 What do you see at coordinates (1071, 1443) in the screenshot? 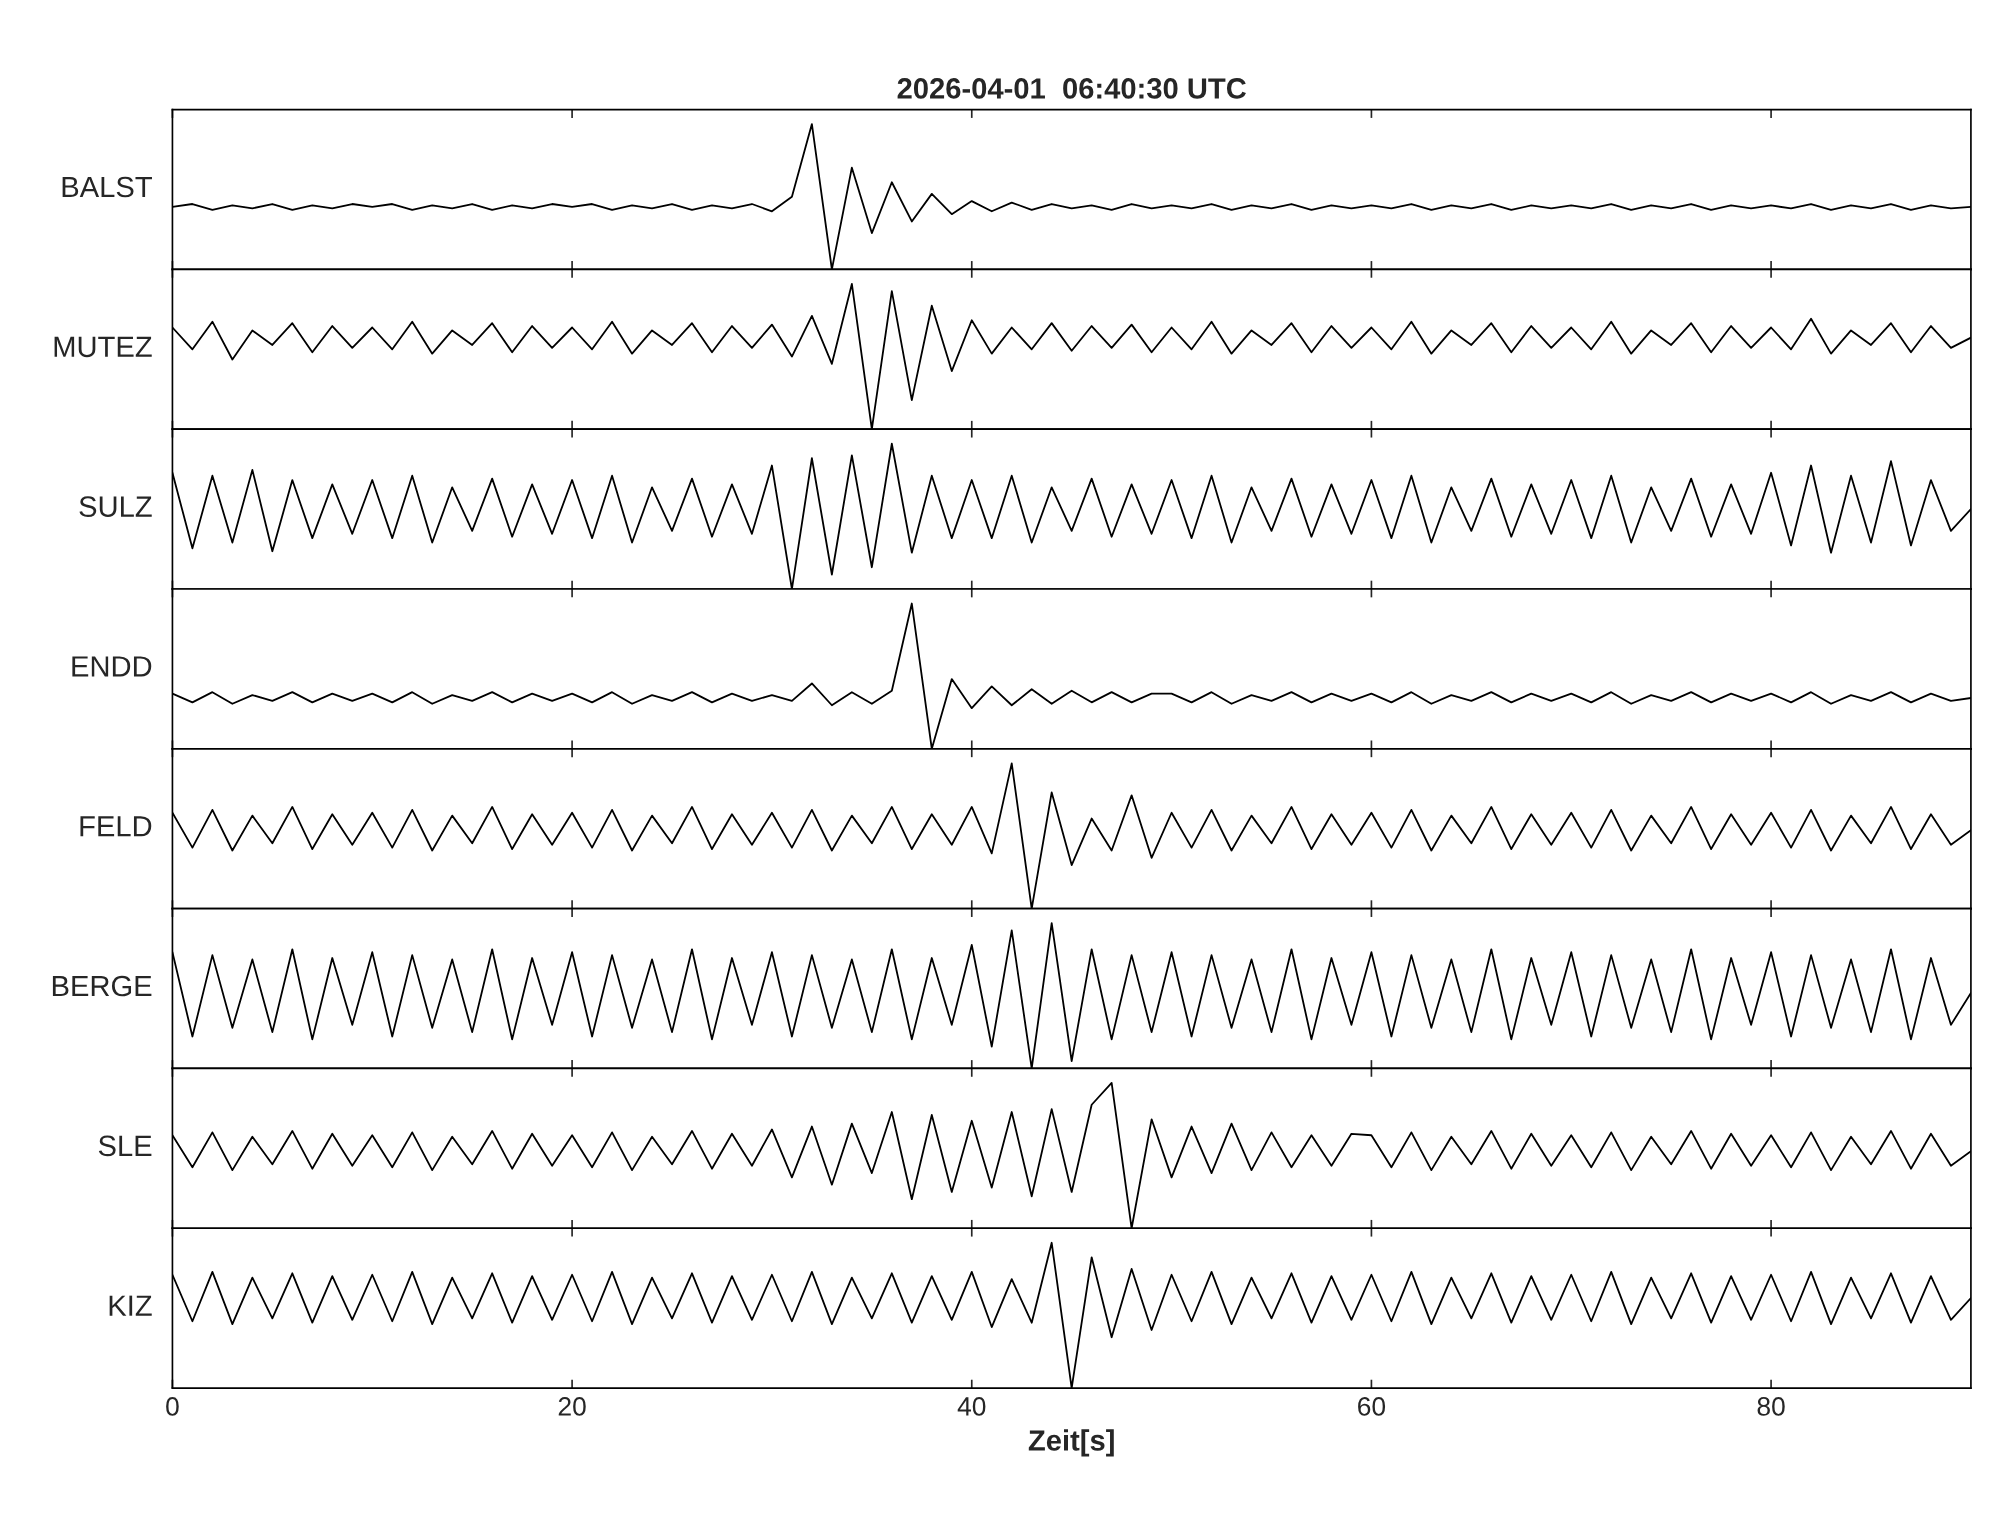
I see `x-axis-title: Zeit[s]` at bounding box center [1071, 1443].